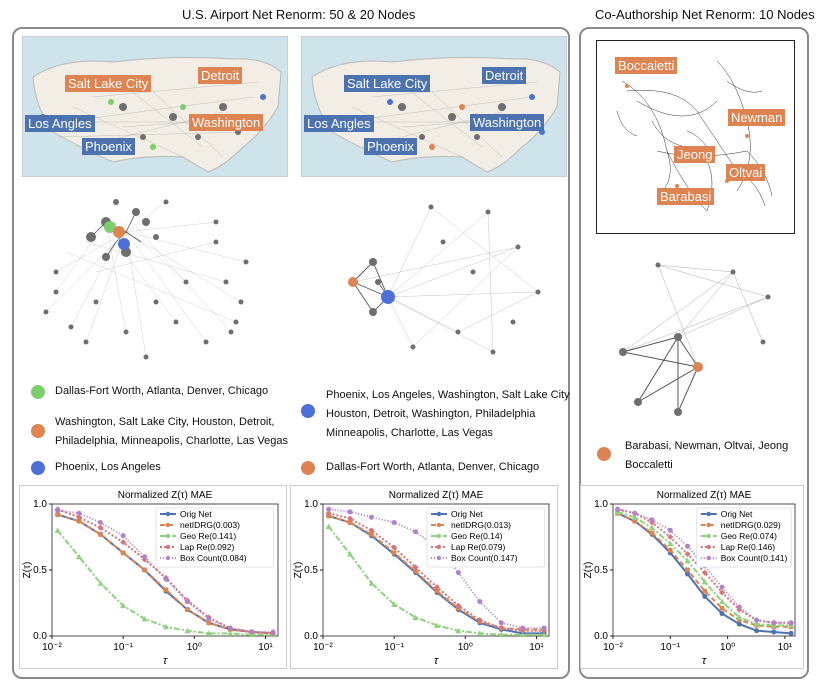  Describe the element at coordinates (695, 137) in the screenshot. I see `coauthorship-network-image: Boccaletti Newman Jeong Oltvai Barabasi` at that location.